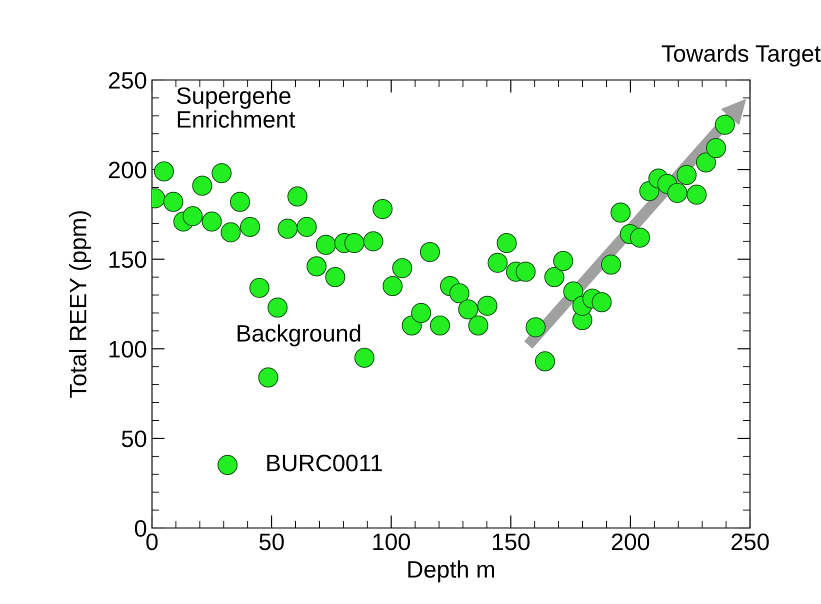 The image size is (821, 604). I want to click on annotation: Supergene Enrichment, so click(236, 107).